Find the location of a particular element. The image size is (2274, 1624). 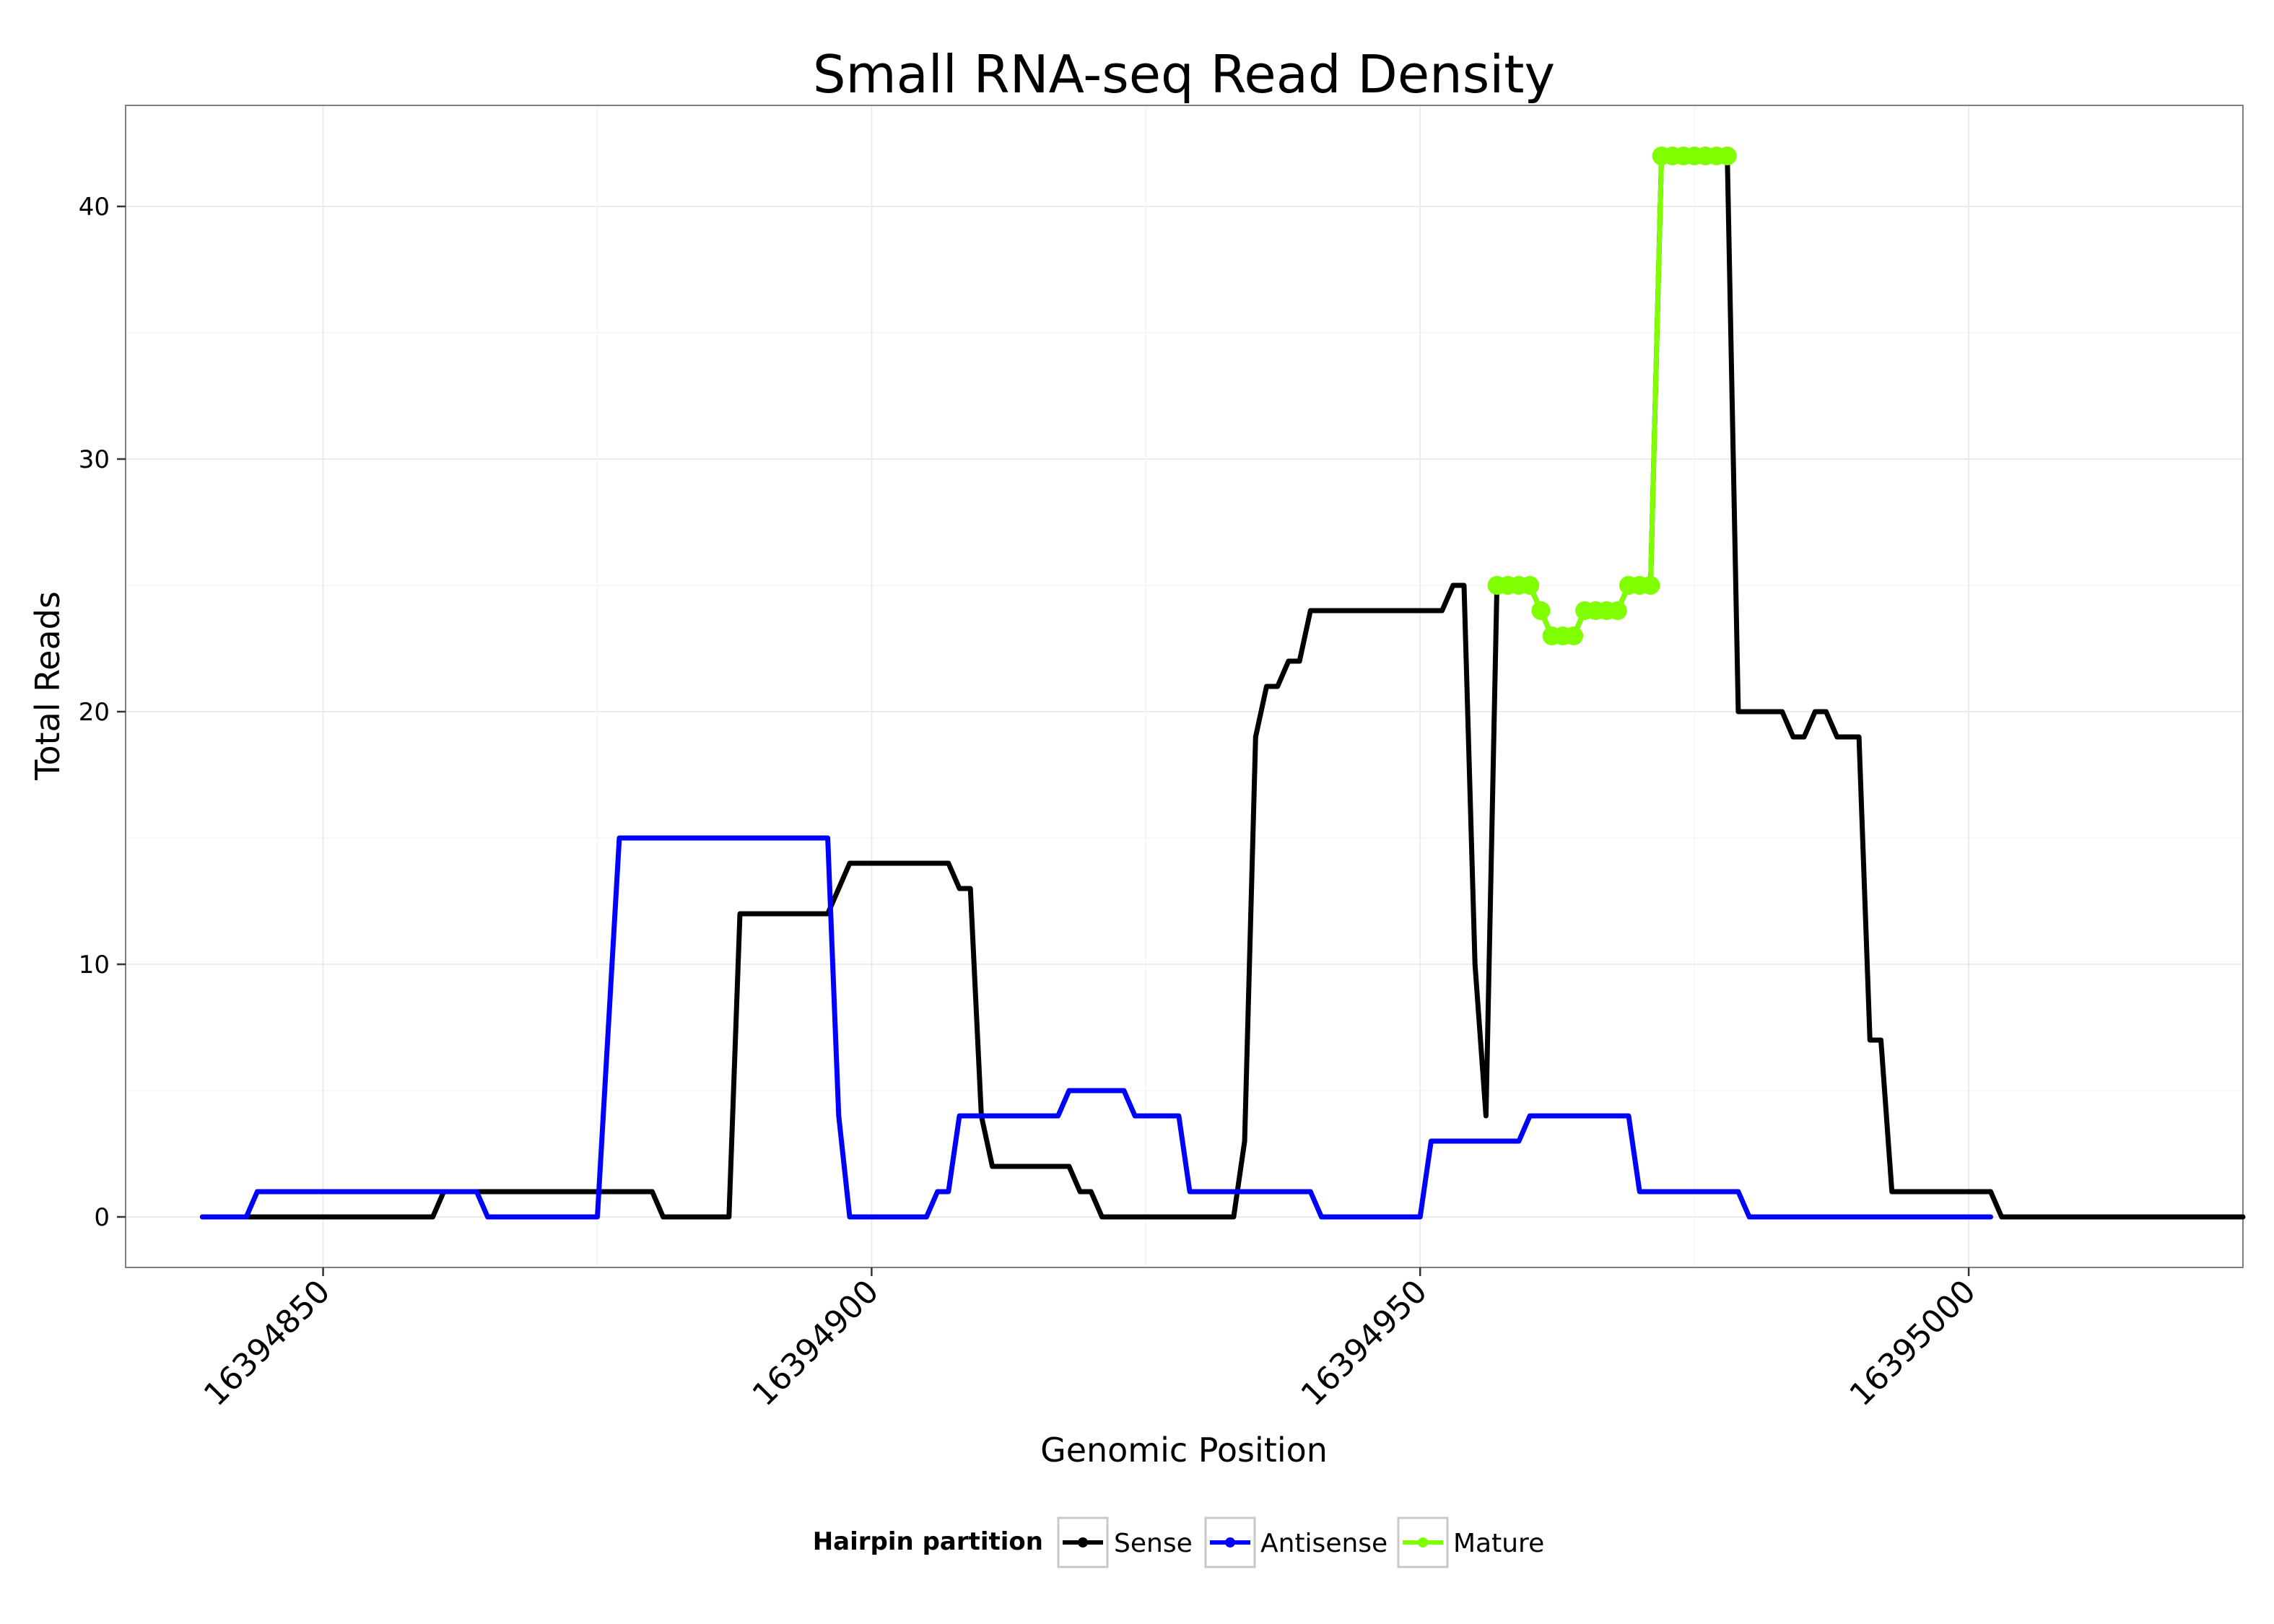

y-tick-label: 30 is located at coordinates (95, 459).